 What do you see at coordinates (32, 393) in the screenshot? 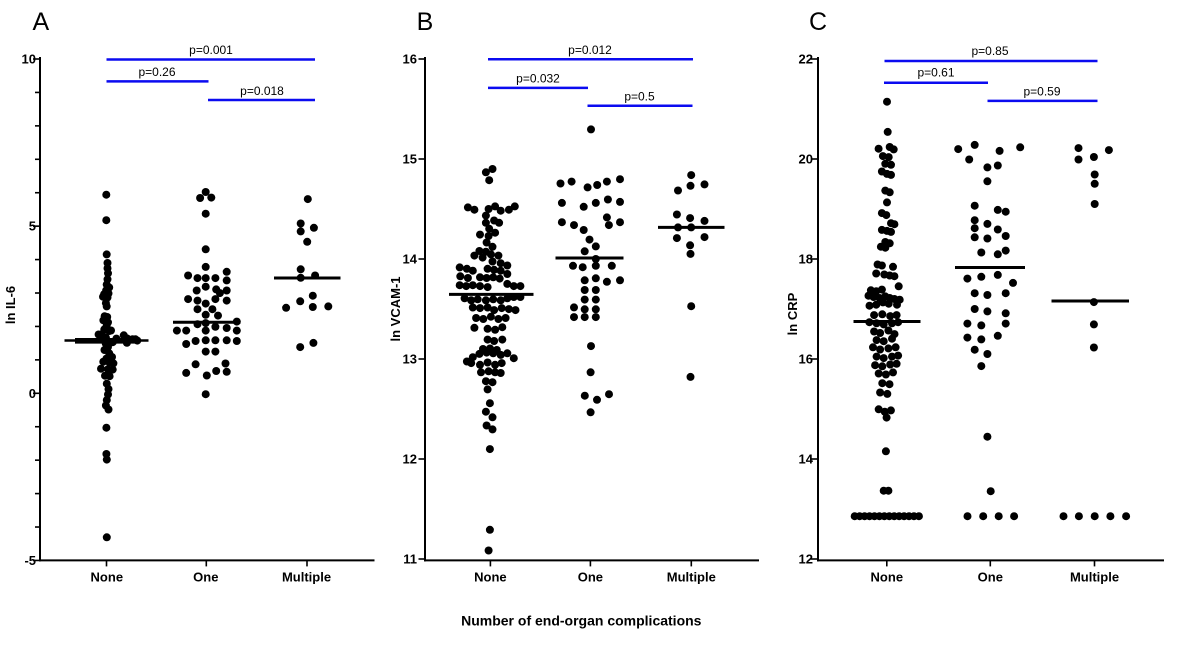
I see `svg-text: 0` at bounding box center [32, 393].